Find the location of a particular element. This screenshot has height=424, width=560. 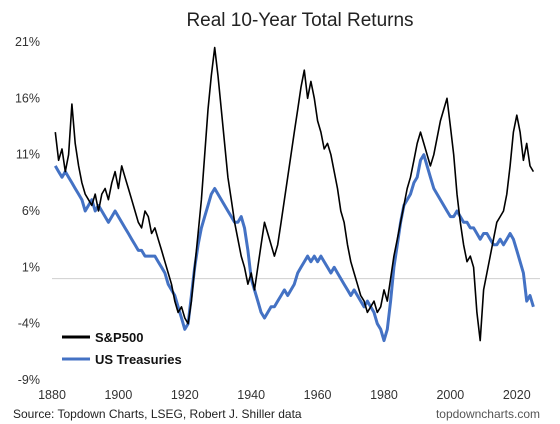

x-tick-label: 2020 is located at coordinates (517, 395).